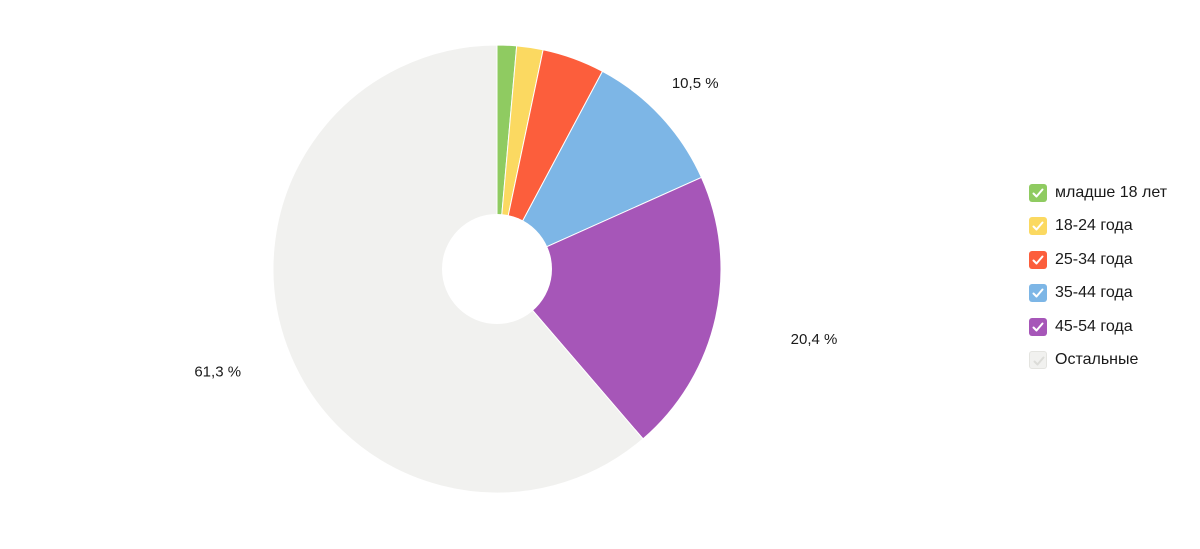 The height and width of the screenshot is (549, 1200). I want to click on legend-item-under-18: младше 18 лет, so click(1098, 193).